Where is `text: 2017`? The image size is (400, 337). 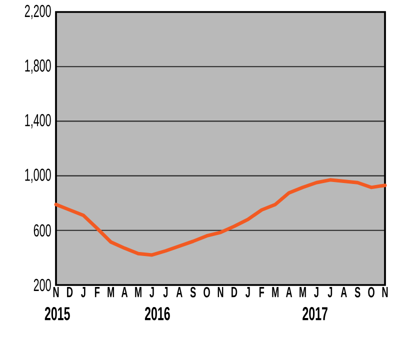
text: 2017 is located at coordinates (315, 313).